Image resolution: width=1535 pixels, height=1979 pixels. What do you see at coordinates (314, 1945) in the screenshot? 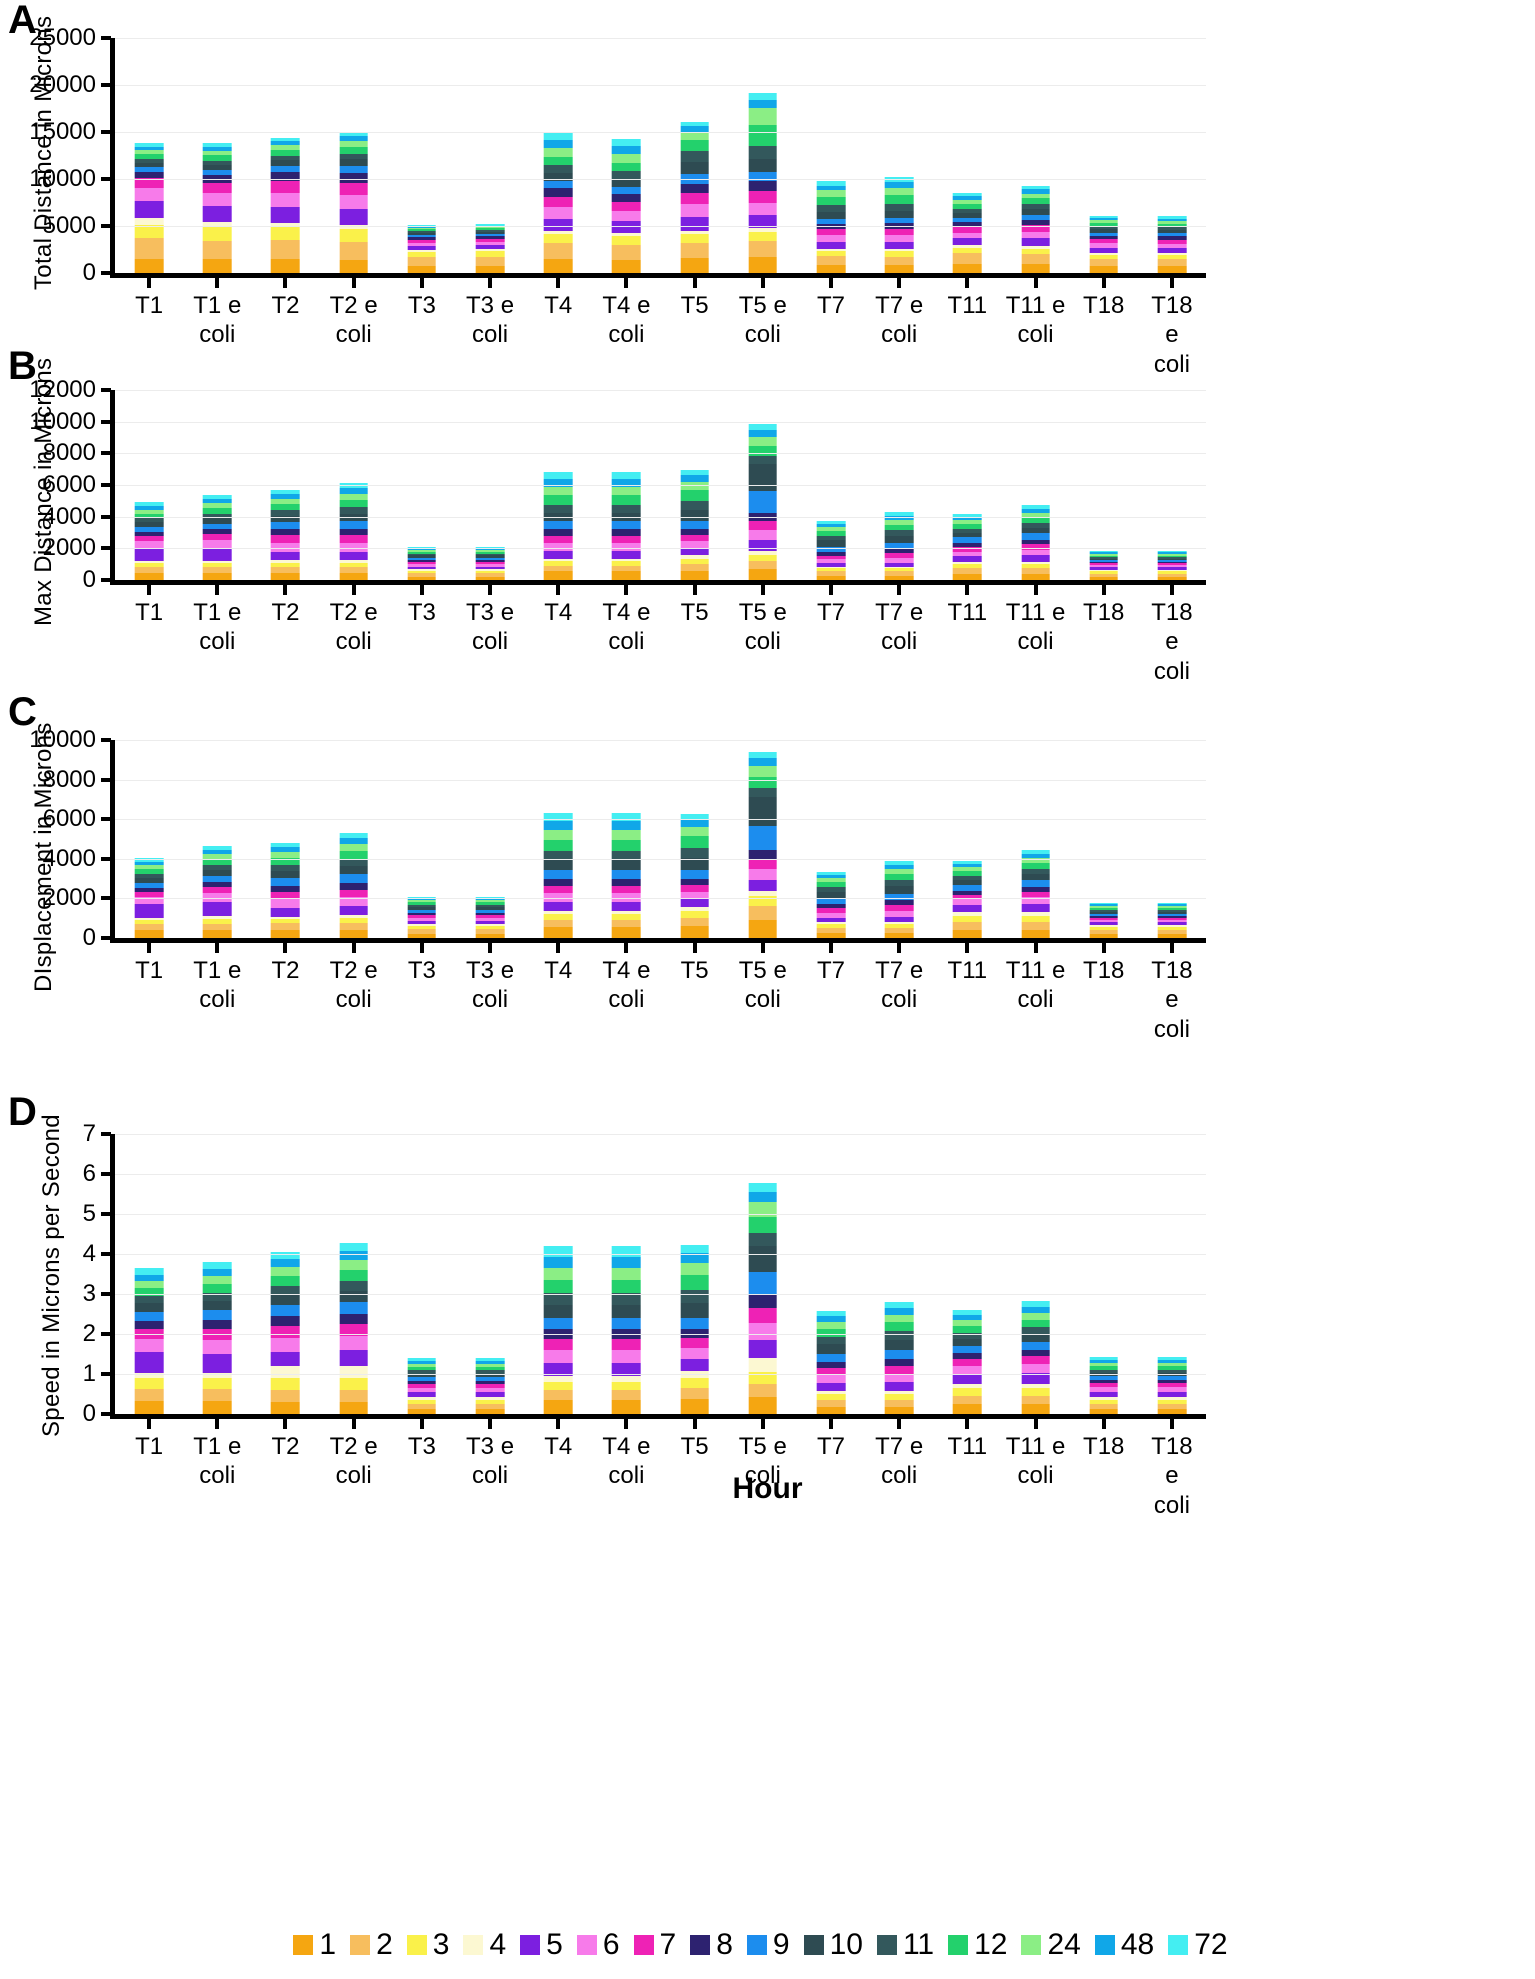
I see `legend-item-1: 1` at bounding box center [314, 1945].